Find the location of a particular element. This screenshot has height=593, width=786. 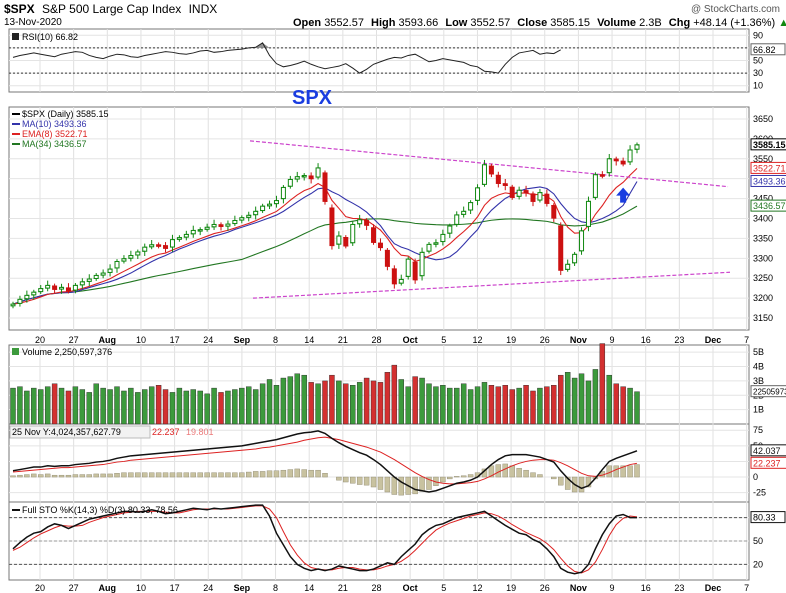

close-label: Close is located at coordinates (532, 23).